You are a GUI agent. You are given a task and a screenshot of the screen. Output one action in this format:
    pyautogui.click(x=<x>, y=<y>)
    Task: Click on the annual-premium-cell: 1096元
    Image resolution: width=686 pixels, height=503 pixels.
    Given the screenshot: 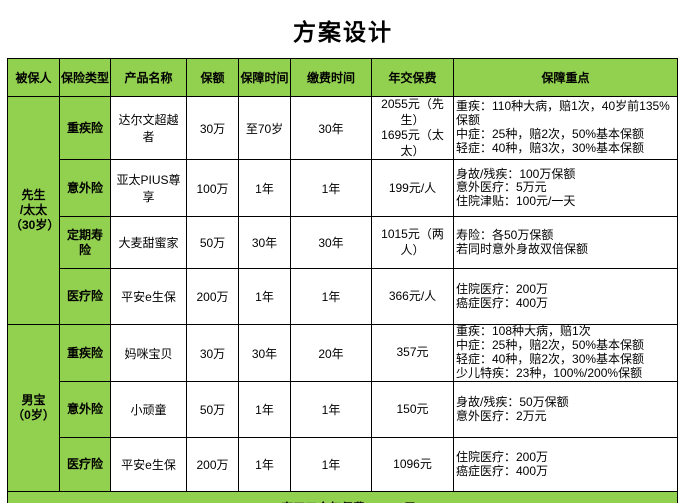 What is the action you would take?
    pyautogui.click(x=412, y=464)
    